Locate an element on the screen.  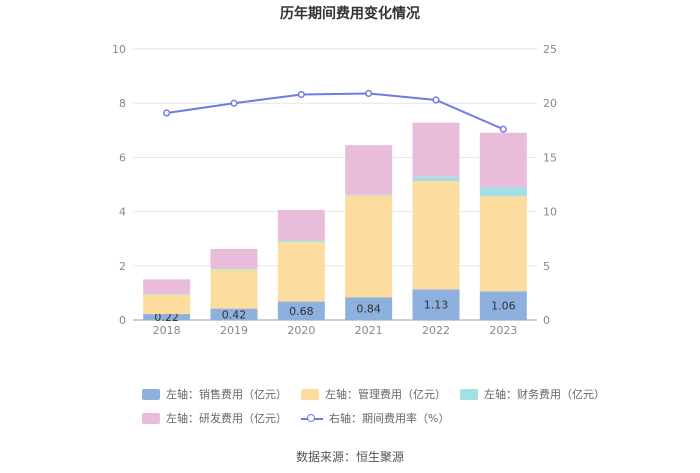
data-source: 数据来源：恒生聚源 is located at coordinates (349, 457).